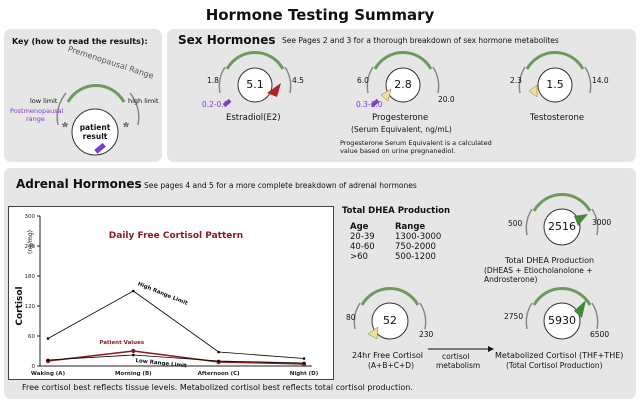  I want to click on estradiol-gauge, so click(255, 79).